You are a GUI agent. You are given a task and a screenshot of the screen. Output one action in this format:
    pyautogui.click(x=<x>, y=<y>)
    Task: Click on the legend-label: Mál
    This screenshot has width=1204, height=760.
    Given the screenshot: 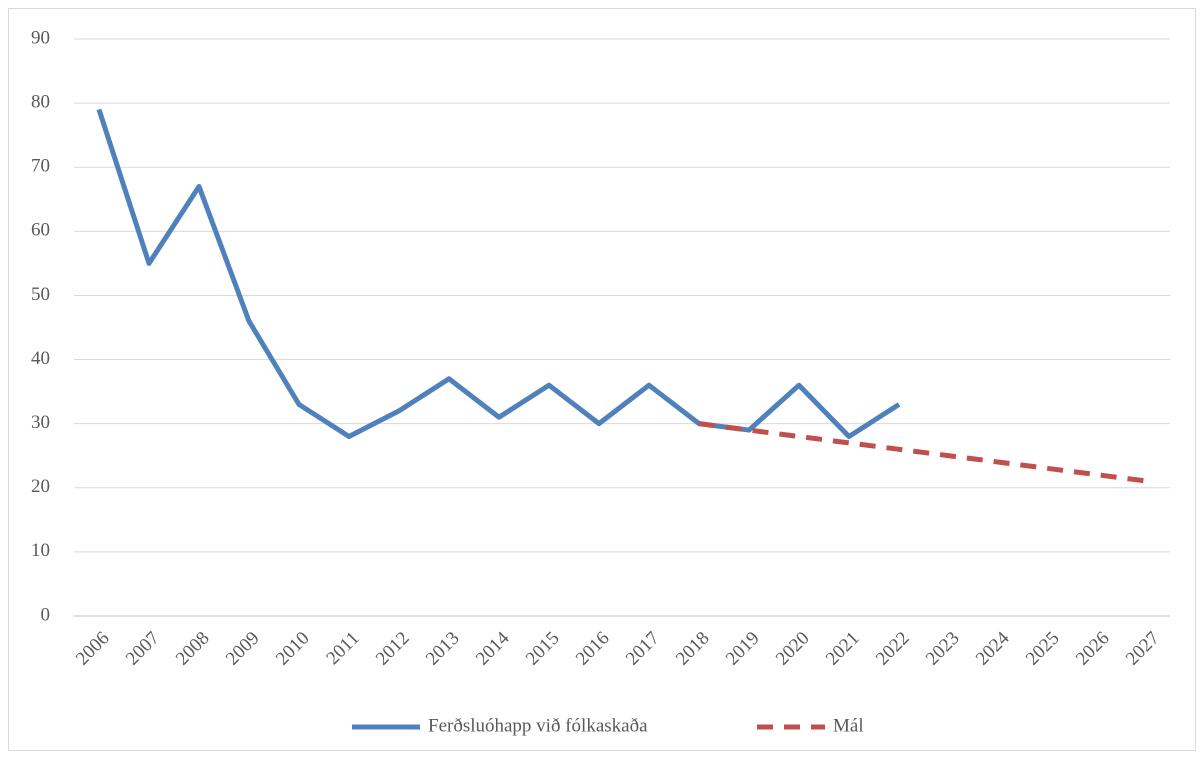 What is the action you would take?
    pyautogui.click(x=848, y=725)
    